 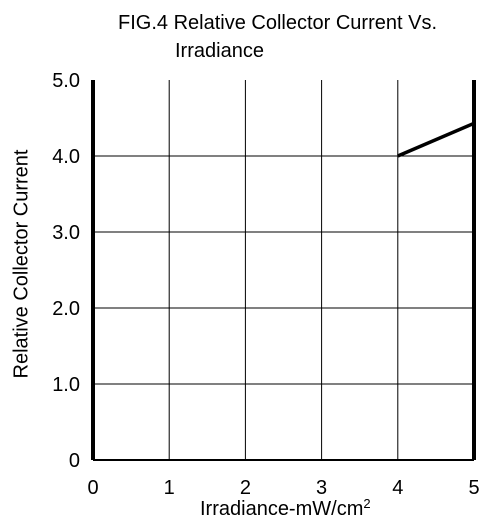 I want to click on y-tick-labels: 0 1.0 2.0 3.0 4.0 5.0, so click(x=66, y=271).